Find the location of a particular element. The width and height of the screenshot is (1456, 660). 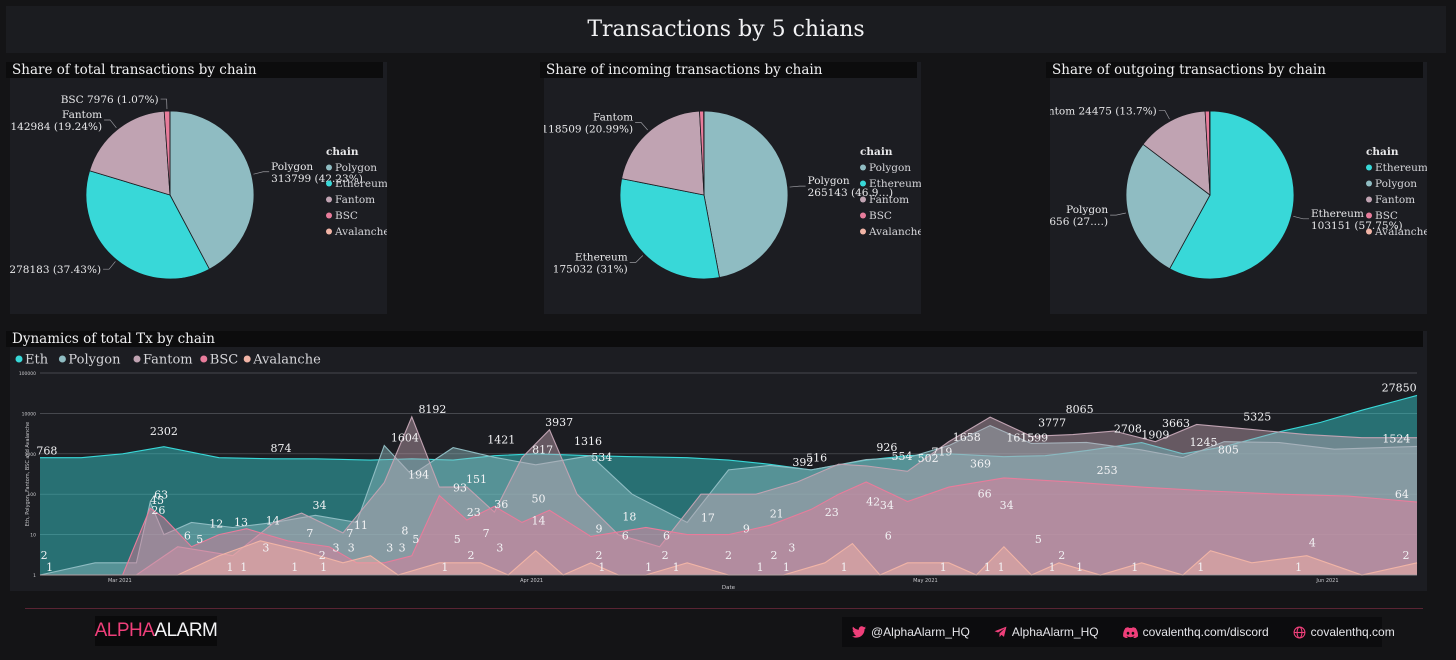

pie-label-fantom: Fantom is located at coordinates (82, 115).